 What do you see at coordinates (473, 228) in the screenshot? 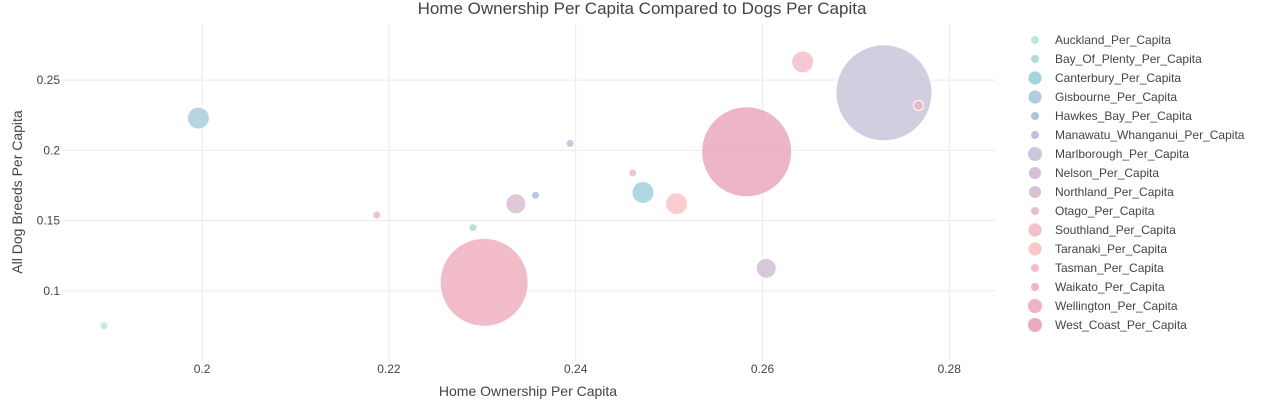
I see `data-point-bay-of-plenty-per-capita` at bounding box center [473, 228].